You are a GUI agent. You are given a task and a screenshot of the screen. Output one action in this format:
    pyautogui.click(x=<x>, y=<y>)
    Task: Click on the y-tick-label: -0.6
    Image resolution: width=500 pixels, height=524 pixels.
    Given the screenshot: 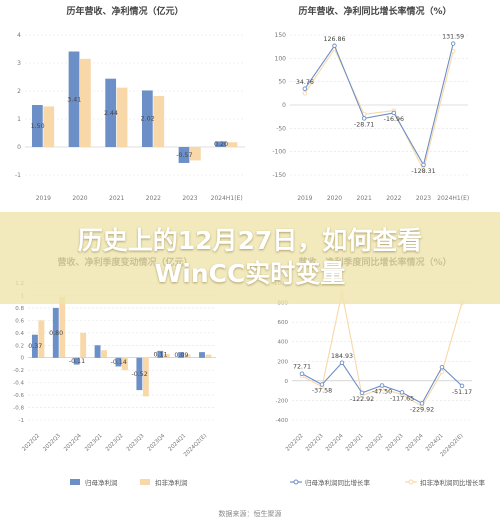 What is the action you would take?
    pyautogui.click(x=18, y=396)
    